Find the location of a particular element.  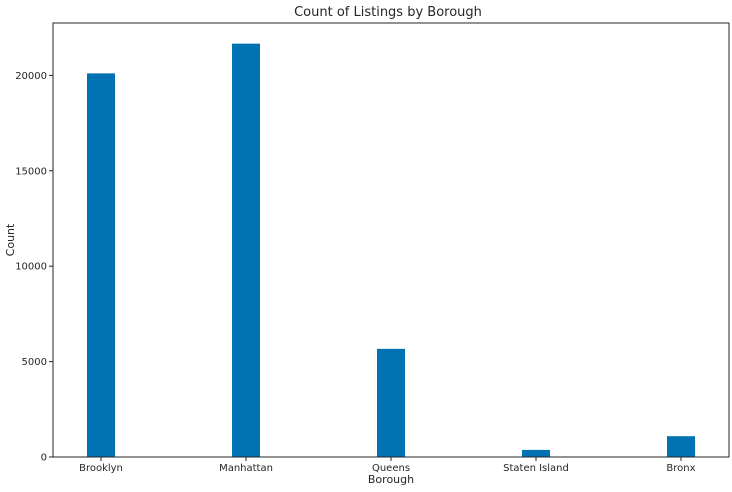

y-tick-label: 10000 is located at coordinates (31, 267).